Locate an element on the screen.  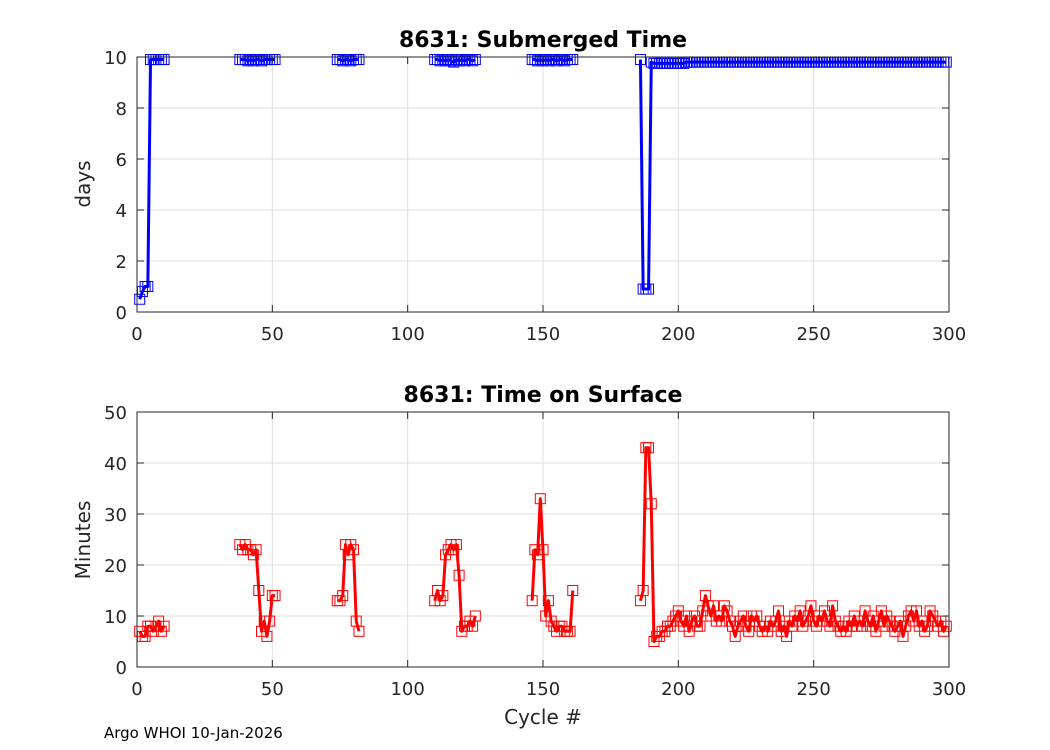
chart-title: 8631: Time on Surface is located at coordinates (543, 395).